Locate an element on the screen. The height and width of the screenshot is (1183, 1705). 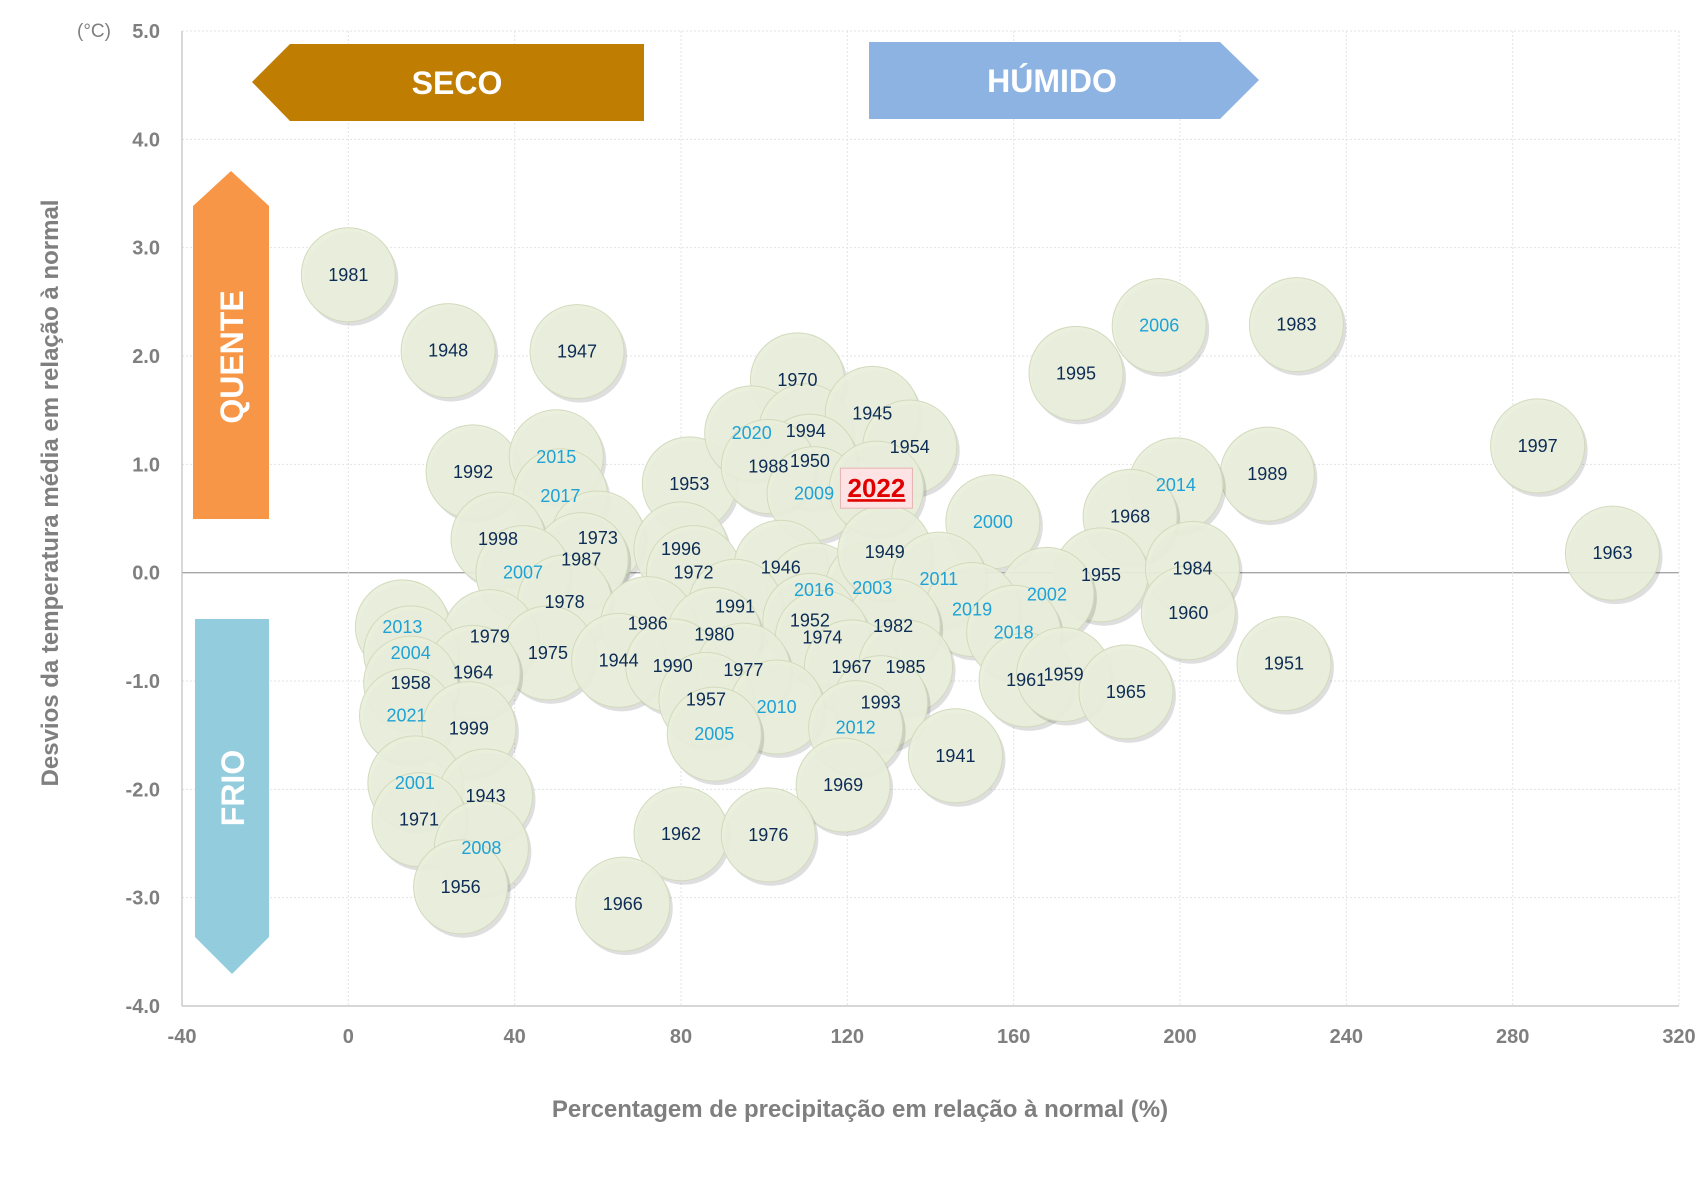
bubble-label: 2005 is located at coordinates (714, 734).